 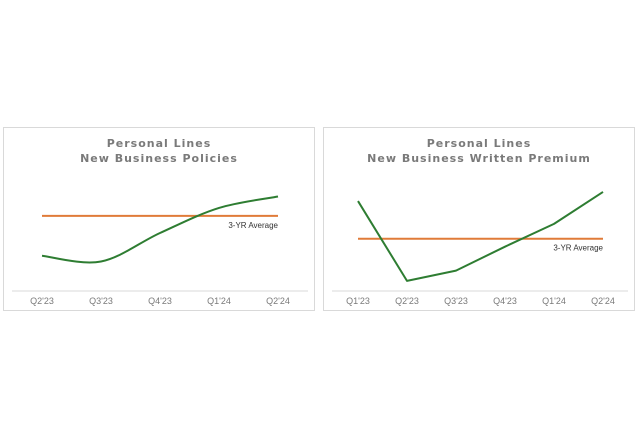 What do you see at coordinates (159, 158) in the screenshot?
I see `chart-title-line2: New Business Policies` at bounding box center [159, 158].